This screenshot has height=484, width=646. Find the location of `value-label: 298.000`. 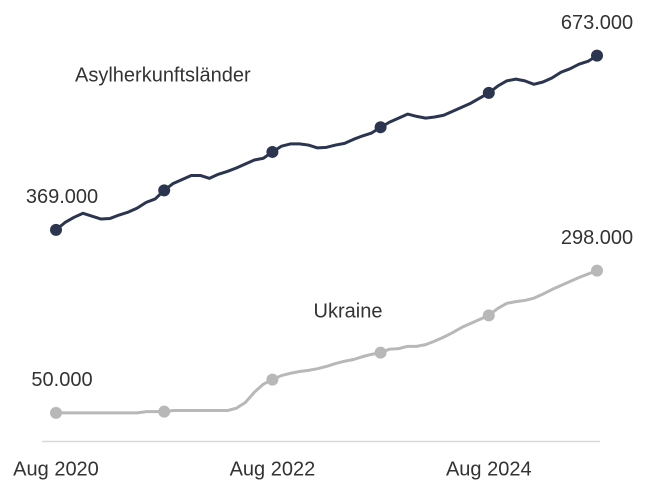

value-label: 298.000 is located at coordinates (597, 238).